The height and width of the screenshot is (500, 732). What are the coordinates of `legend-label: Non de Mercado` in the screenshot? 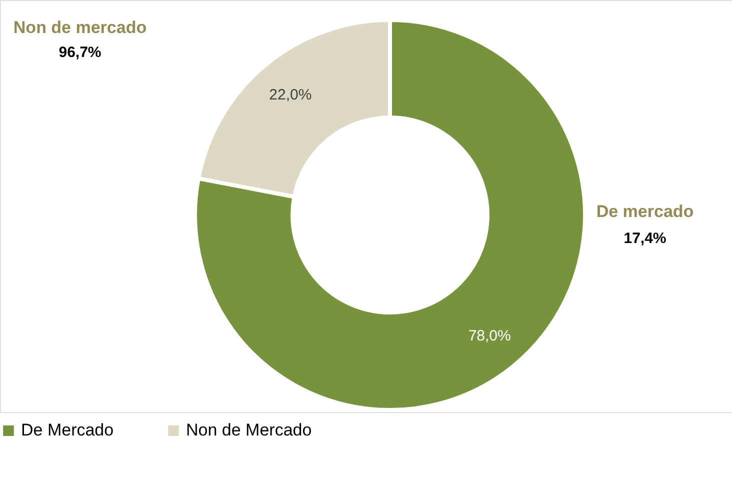 It's located at (249, 430).